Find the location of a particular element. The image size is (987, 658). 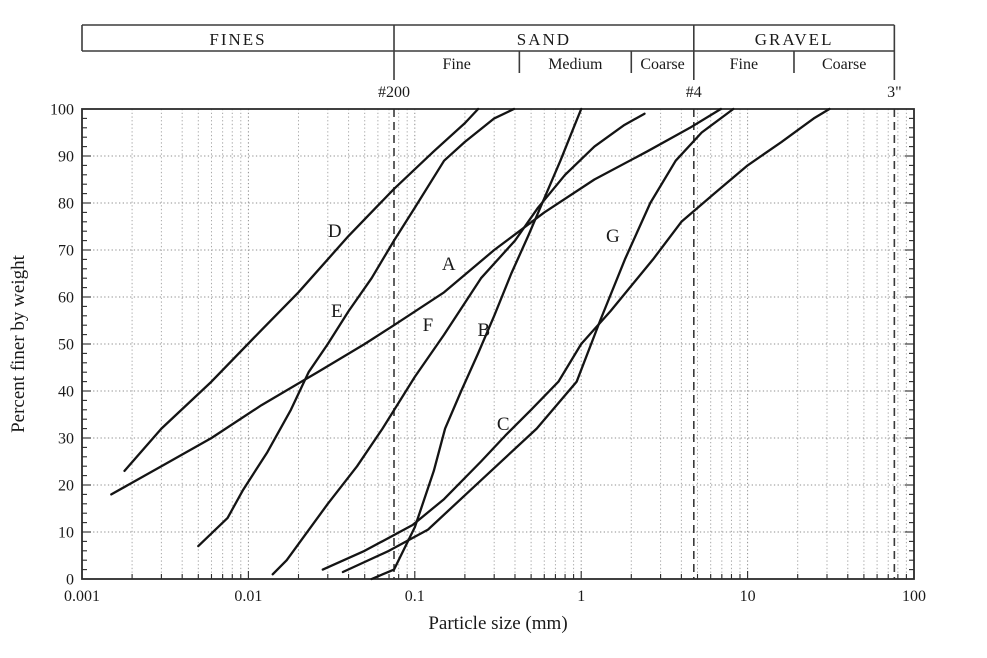

y-tick-label: 90 is located at coordinates (66, 157).